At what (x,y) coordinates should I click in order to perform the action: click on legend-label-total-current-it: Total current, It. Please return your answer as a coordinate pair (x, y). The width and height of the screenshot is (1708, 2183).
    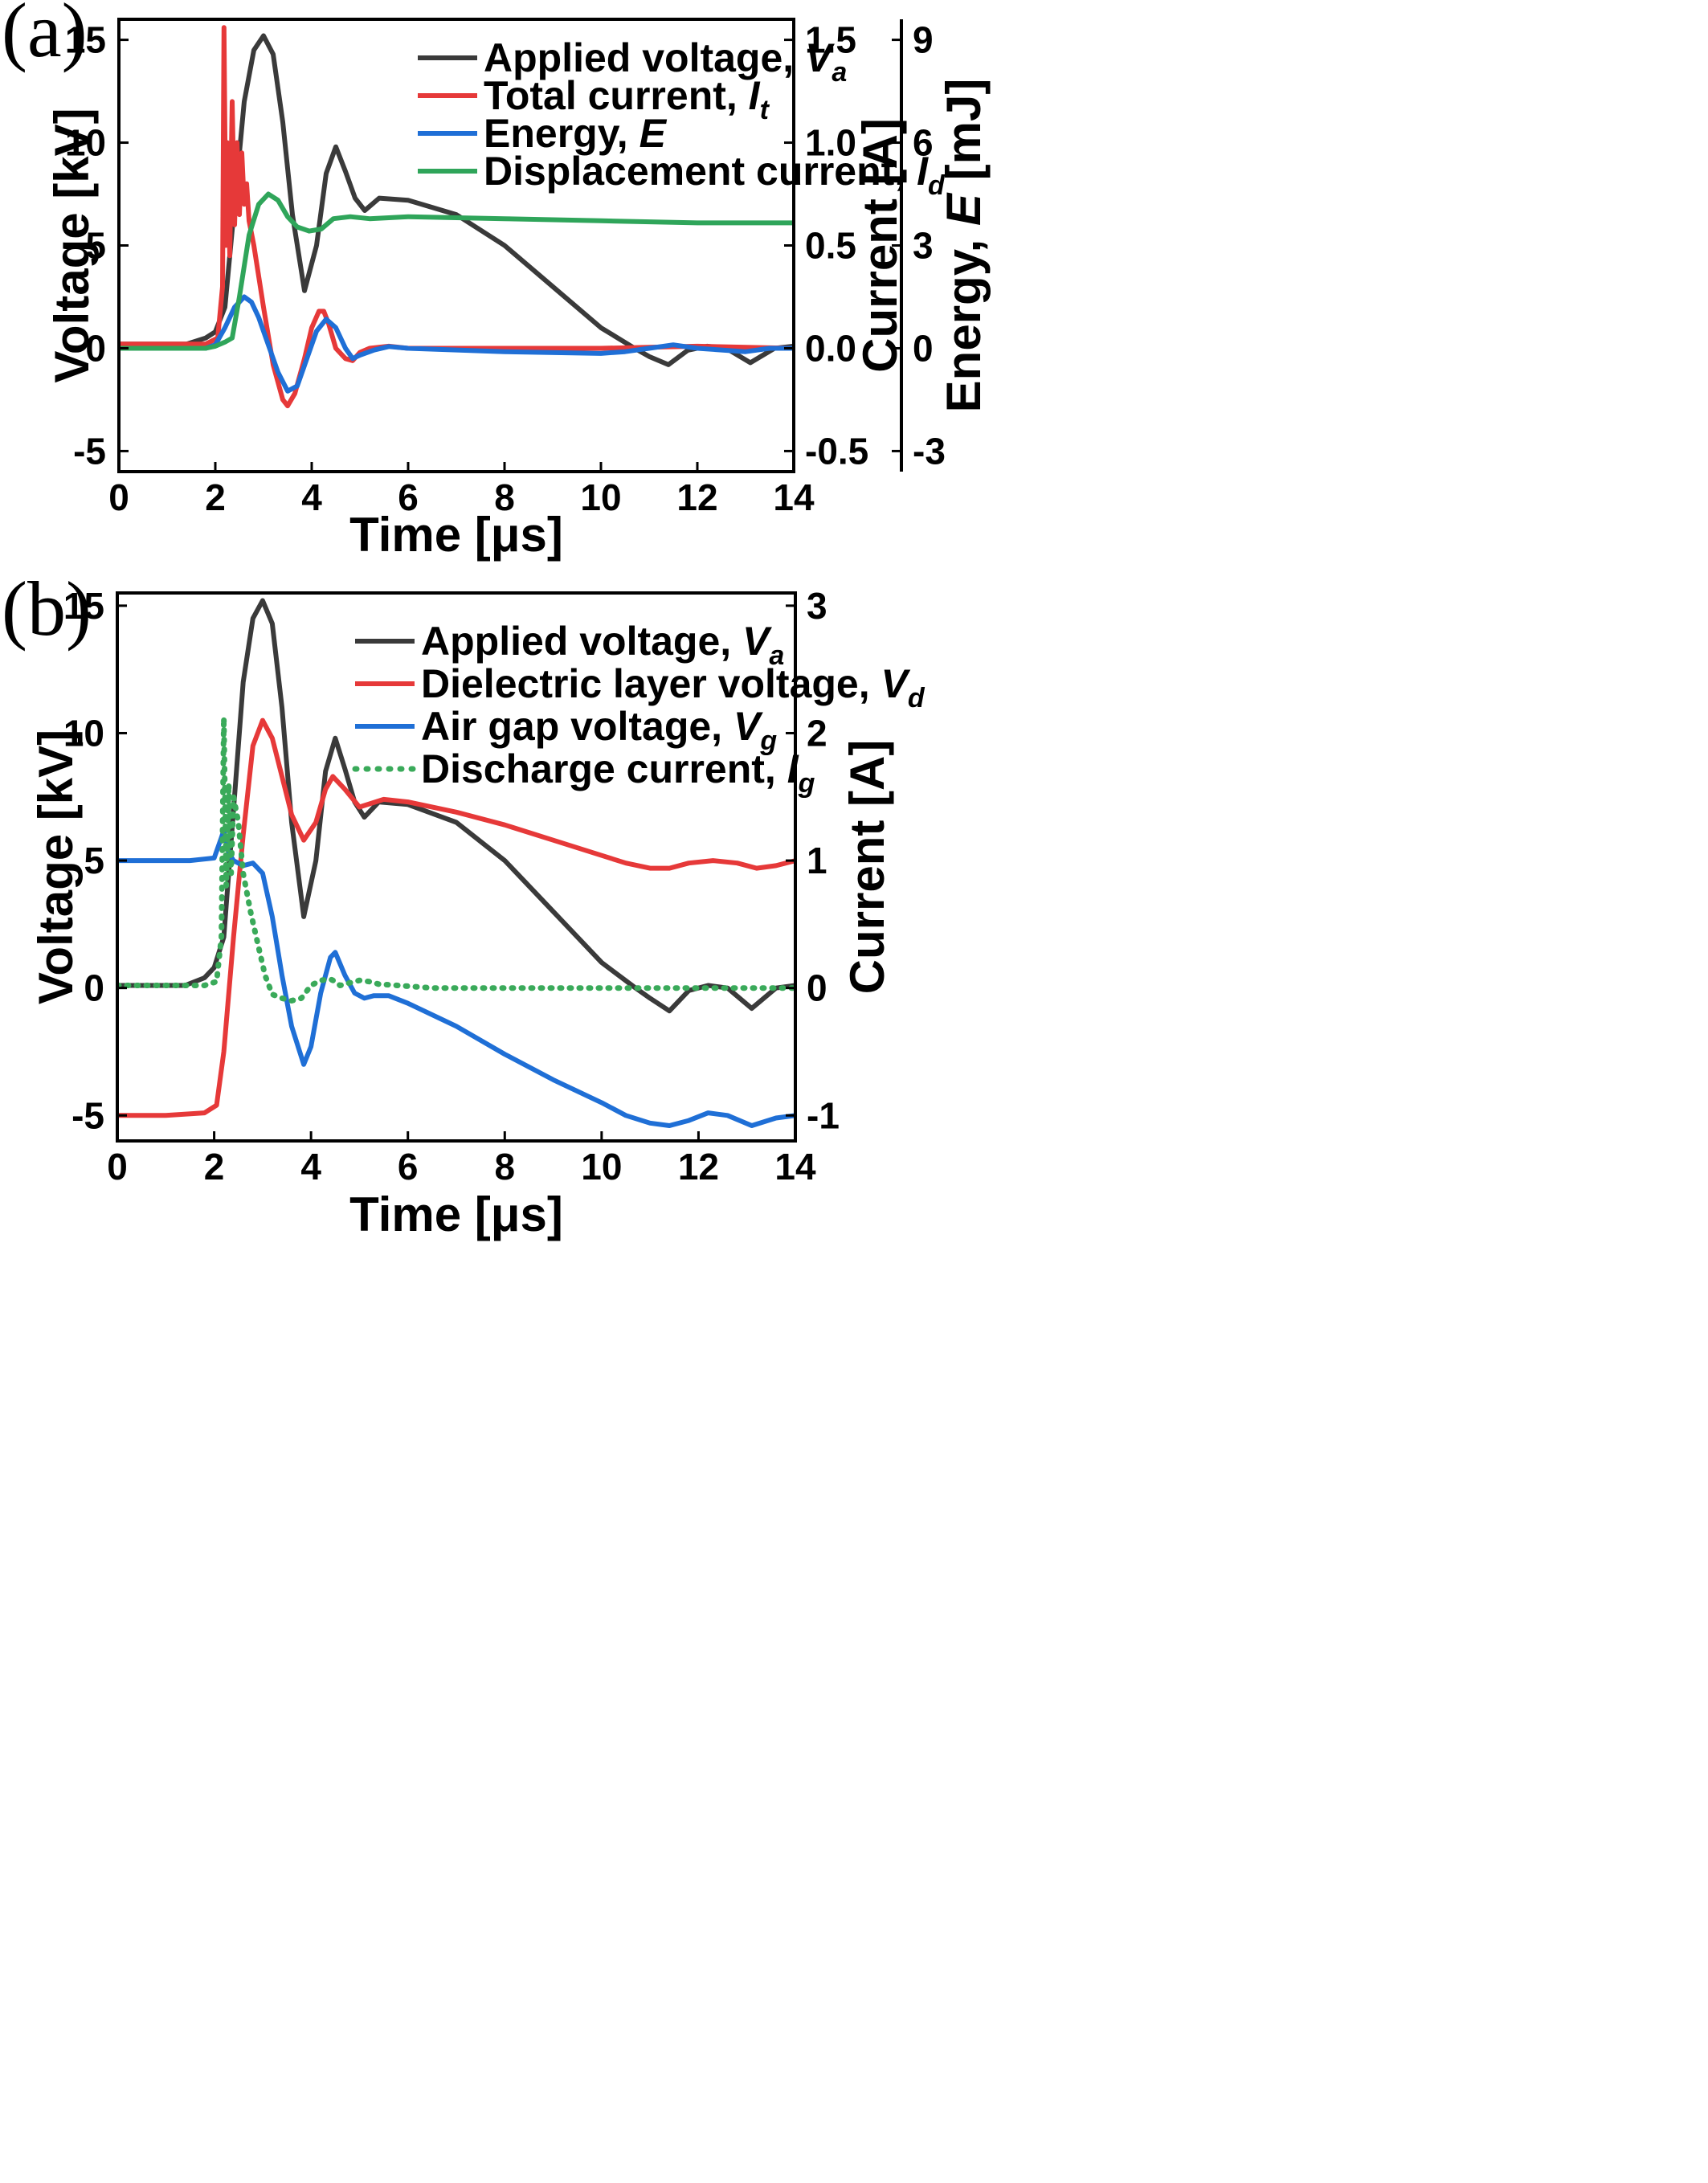
    Looking at the image, I should click on (627, 99).